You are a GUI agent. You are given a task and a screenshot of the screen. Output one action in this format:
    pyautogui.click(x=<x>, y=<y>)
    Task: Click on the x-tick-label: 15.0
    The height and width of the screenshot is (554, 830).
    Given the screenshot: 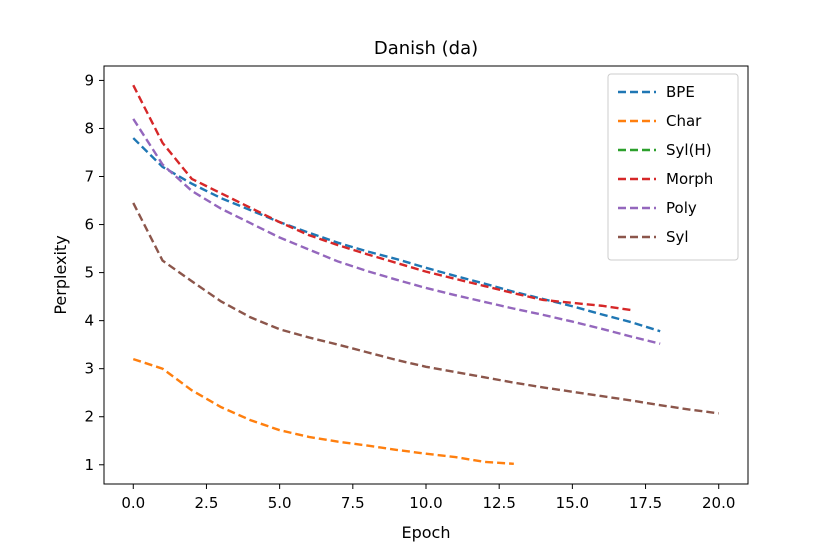 What is the action you would take?
    pyautogui.click(x=572, y=503)
    